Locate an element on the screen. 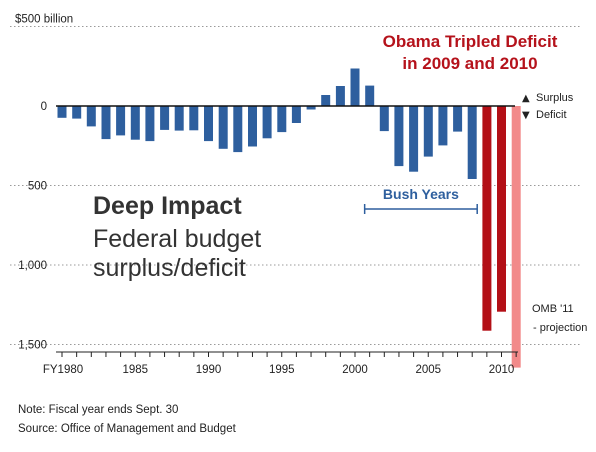 The width and height of the screenshot is (596, 452). bar-1998 is located at coordinates (326, 100).